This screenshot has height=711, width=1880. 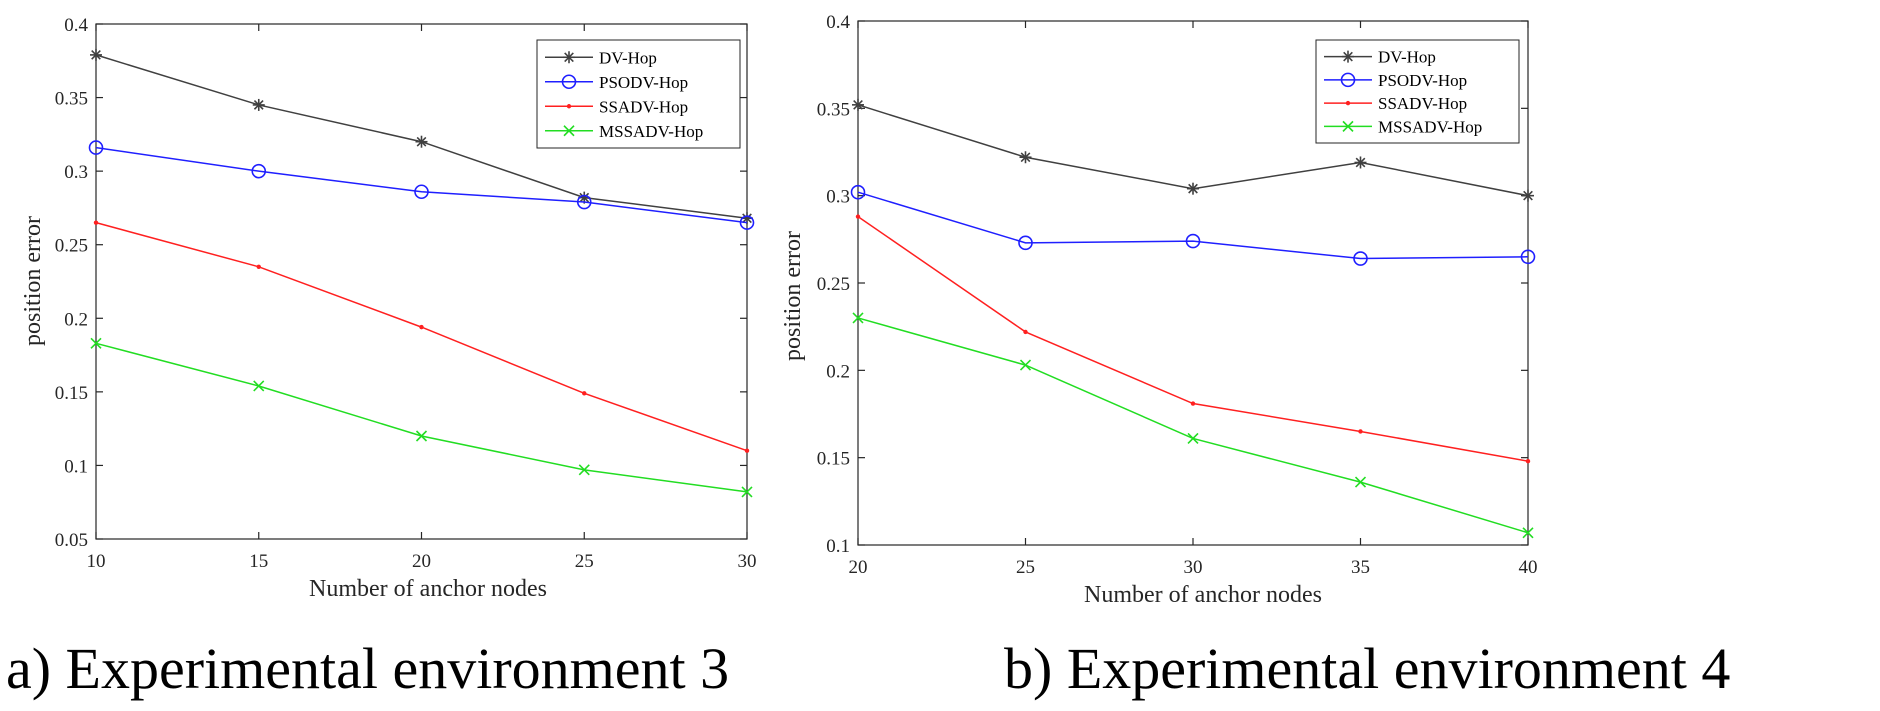 I want to click on x-tick-label: 15, so click(x=258, y=561).